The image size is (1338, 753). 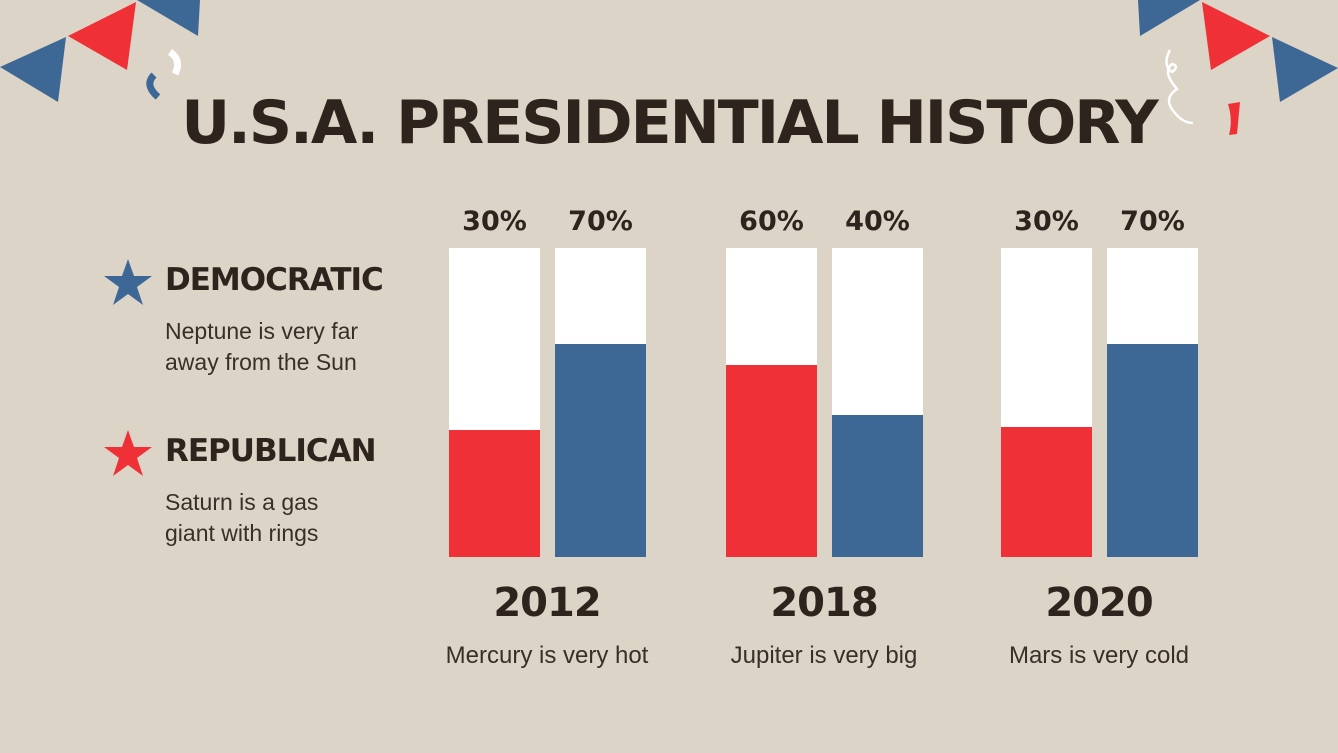 I want to click on bar-democratic-2018, so click(x=877, y=402).